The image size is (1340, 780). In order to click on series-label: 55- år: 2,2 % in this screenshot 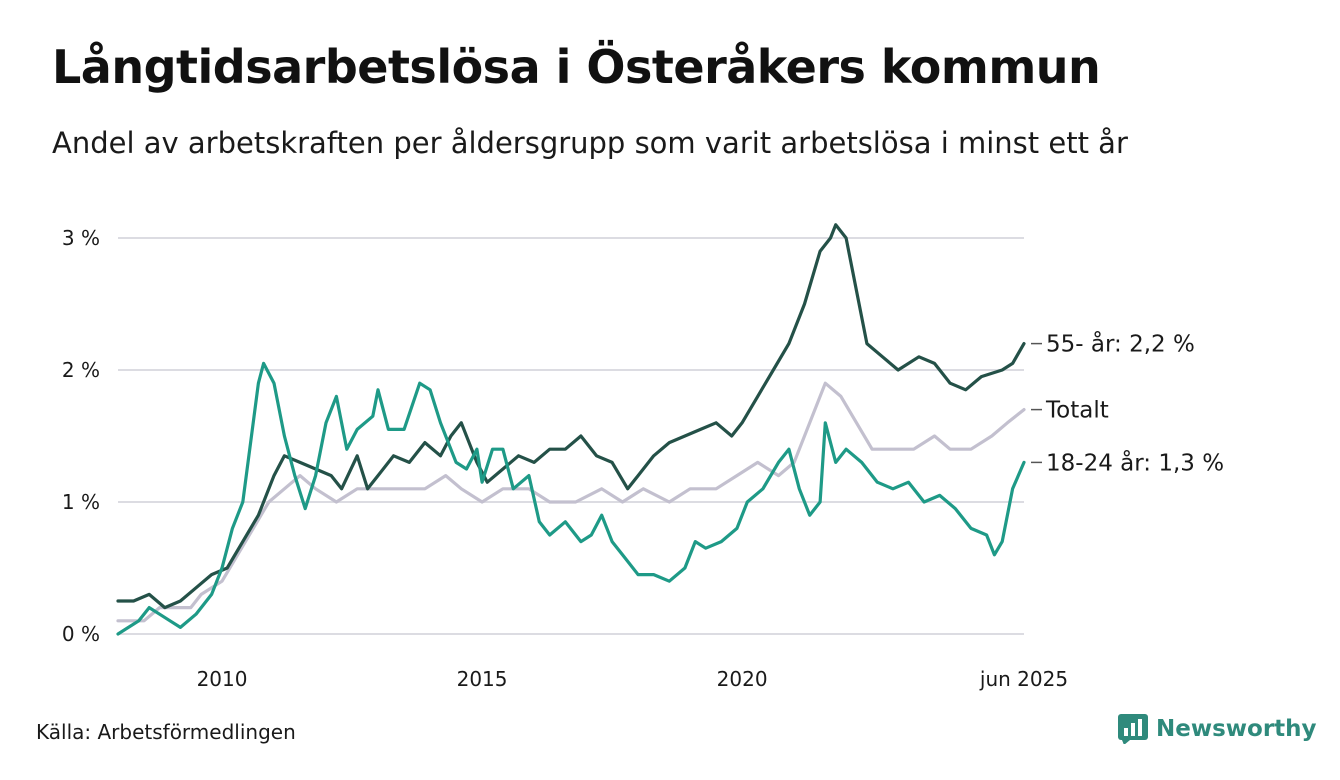, I will do `click(1120, 344)`.